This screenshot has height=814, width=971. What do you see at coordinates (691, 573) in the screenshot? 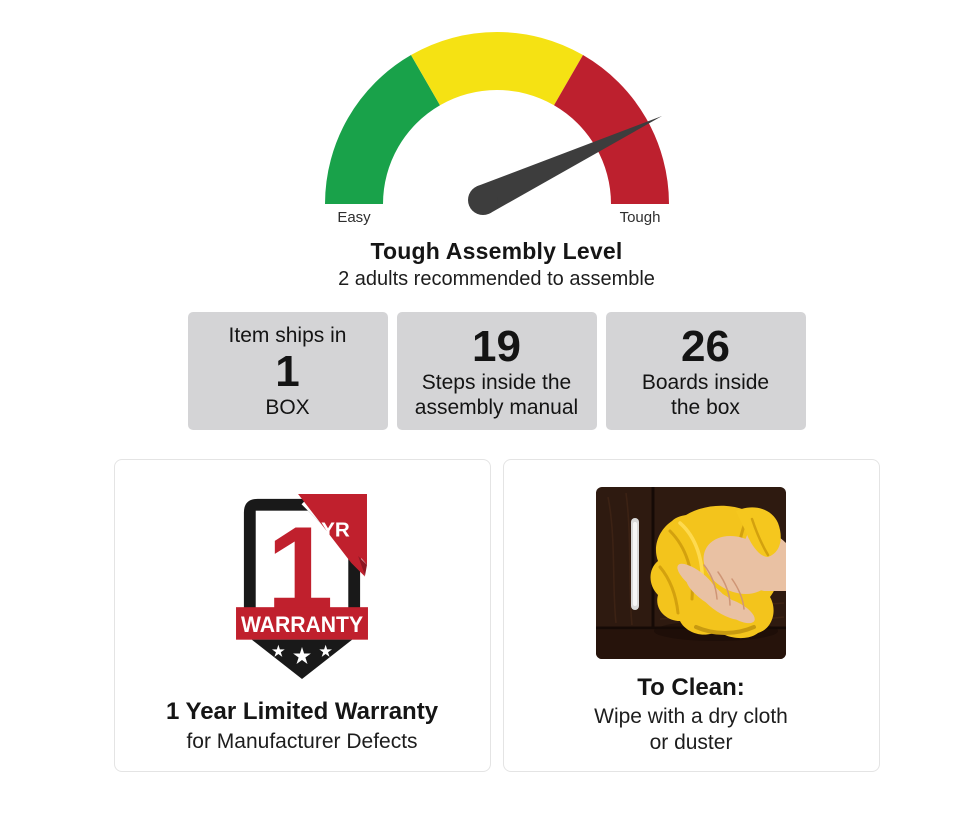
I see `cleaning-photo` at bounding box center [691, 573].